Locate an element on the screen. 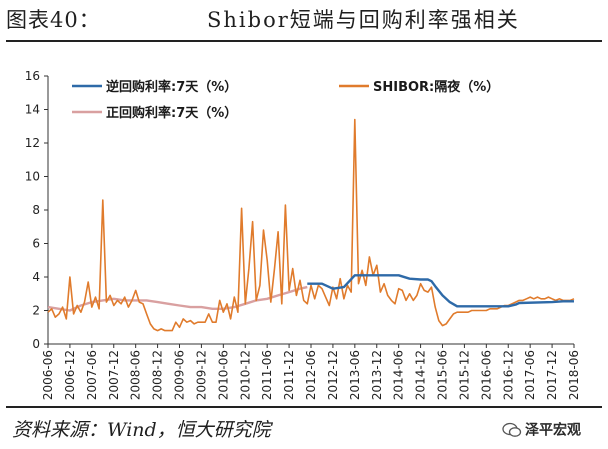 The width and height of the screenshot is (608, 449). title-rule is located at coordinates (304, 41).